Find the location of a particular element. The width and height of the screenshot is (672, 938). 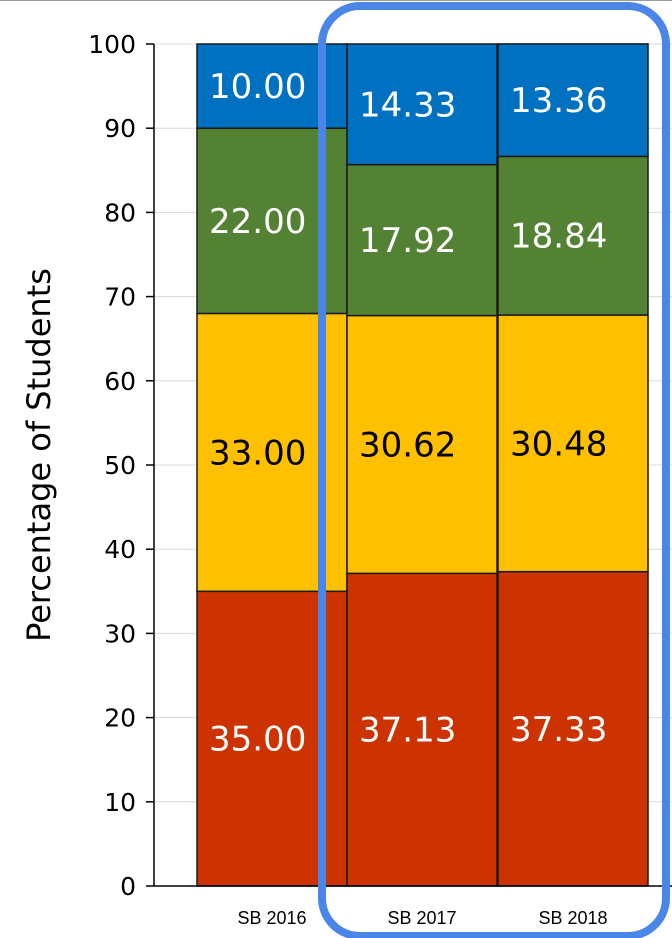

data-label: 10.00 is located at coordinates (257, 87).